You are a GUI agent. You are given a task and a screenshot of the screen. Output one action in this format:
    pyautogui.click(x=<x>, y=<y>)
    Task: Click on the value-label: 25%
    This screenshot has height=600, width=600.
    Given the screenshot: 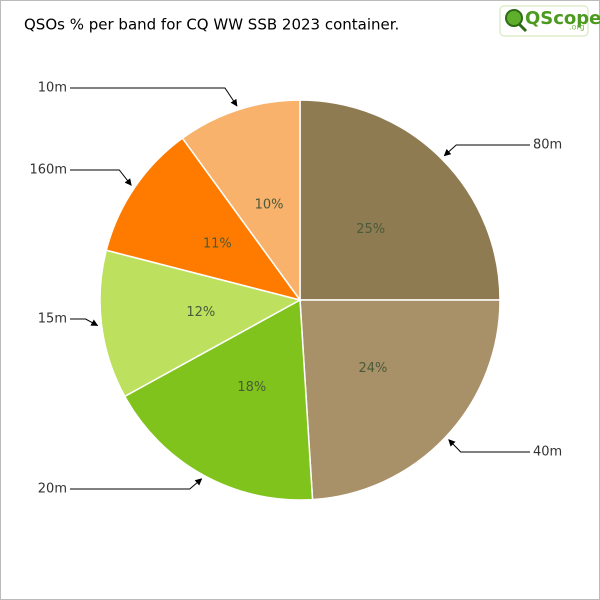 What is the action you would take?
    pyautogui.click(x=370, y=229)
    